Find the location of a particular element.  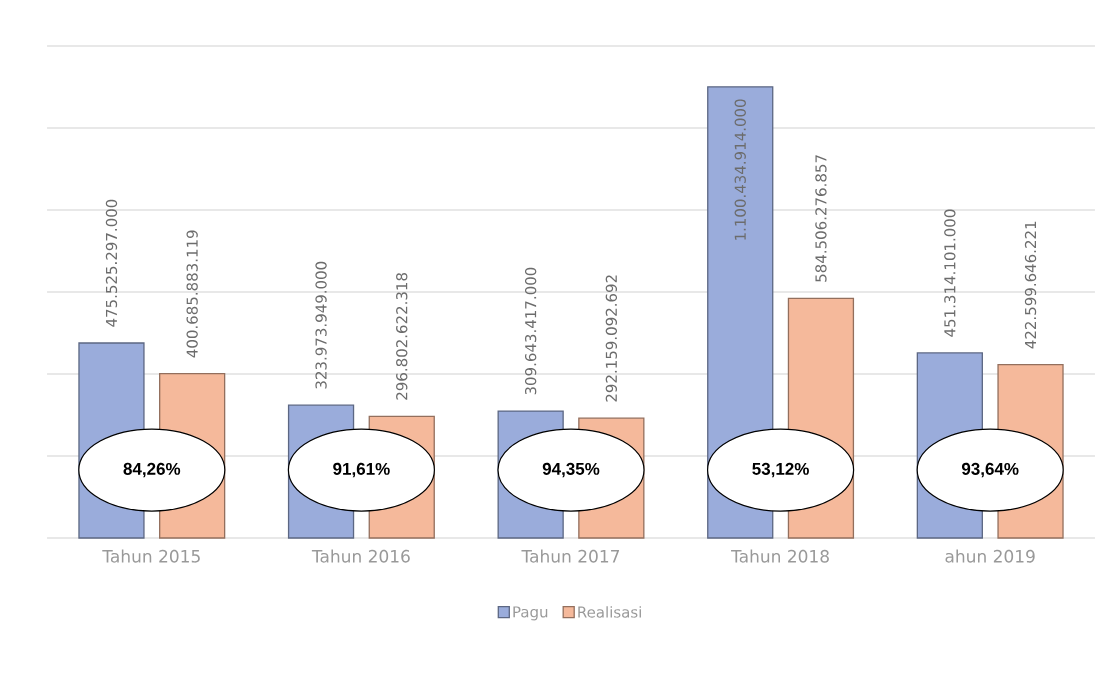

x-tick-label: Tahun 2015 is located at coordinates (151, 556).